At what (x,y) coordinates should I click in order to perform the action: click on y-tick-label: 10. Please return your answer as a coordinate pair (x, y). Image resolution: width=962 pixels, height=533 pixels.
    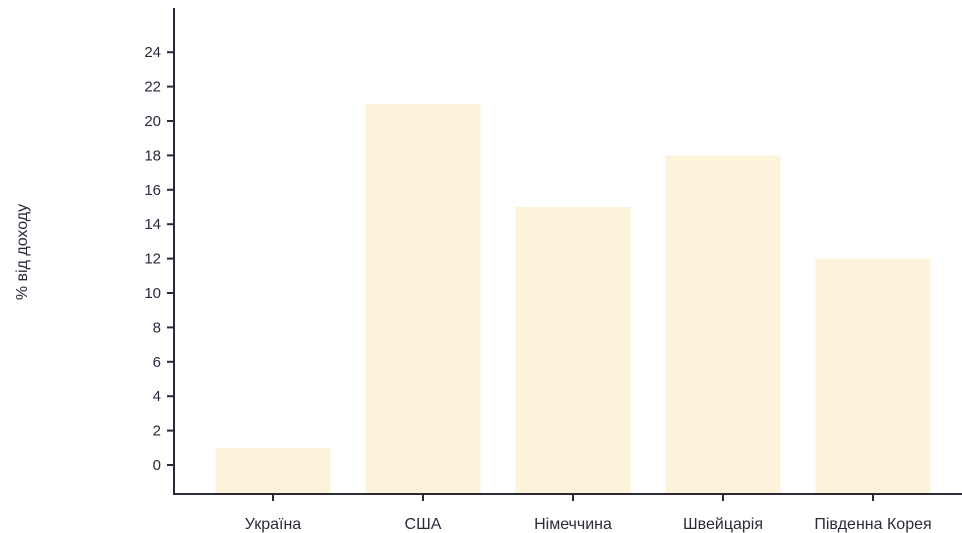
    Looking at the image, I should click on (152, 293).